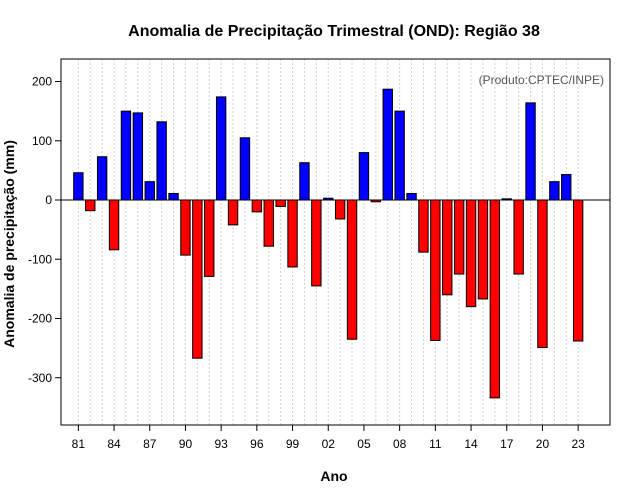 The width and height of the screenshot is (640, 500). Describe the element at coordinates (114, 225) in the screenshot. I see `bar-1984` at that location.